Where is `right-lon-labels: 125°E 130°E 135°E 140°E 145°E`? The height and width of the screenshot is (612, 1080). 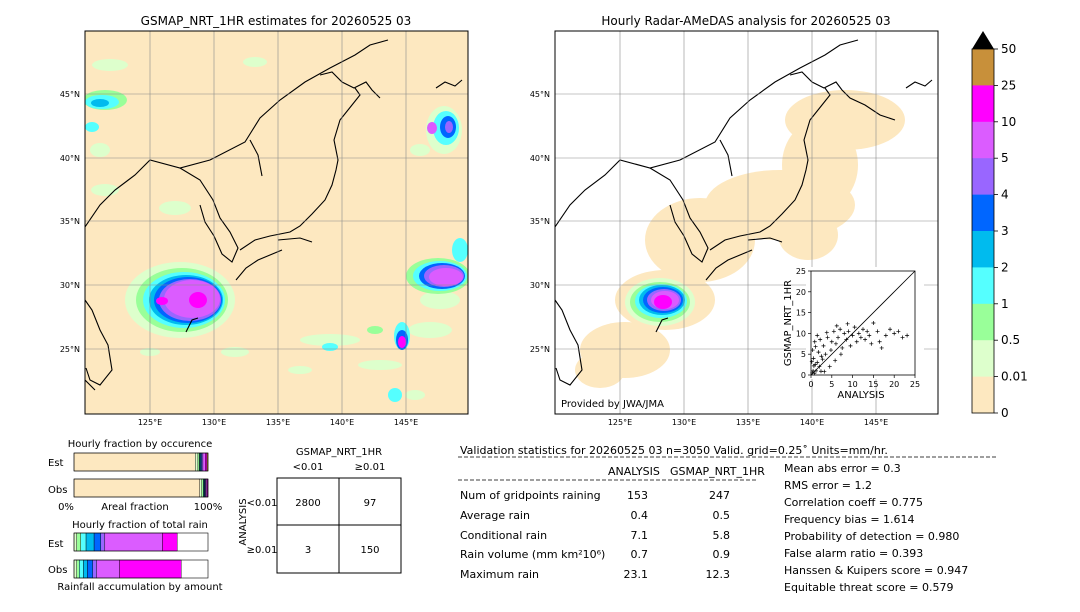 right-lon-labels: 125°E 130°E 135°E 140°E 145°E is located at coordinates (748, 422).